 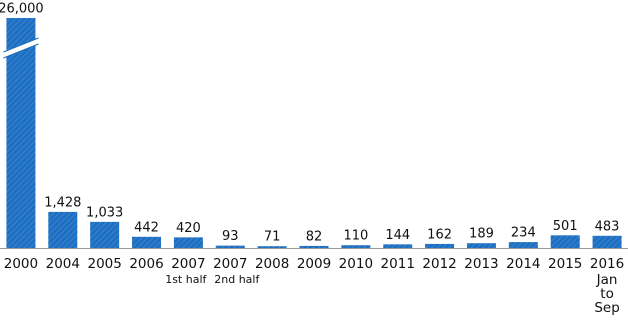 I want to click on x-tick-label: 2011, so click(x=398, y=264).